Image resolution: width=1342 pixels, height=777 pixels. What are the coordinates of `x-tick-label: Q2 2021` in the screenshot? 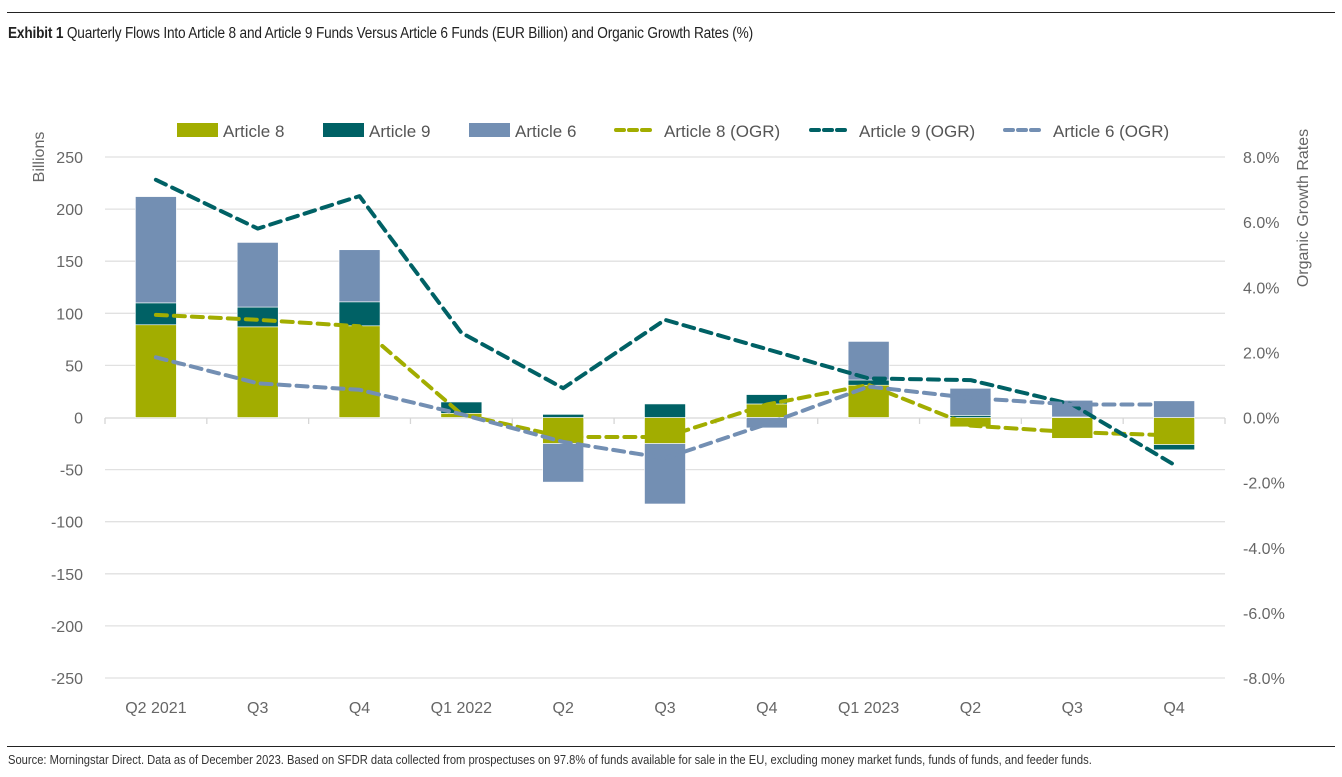 It's located at (155, 708).